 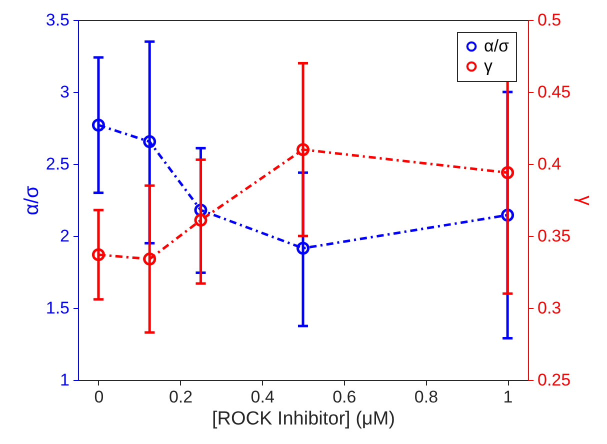 What do you see at coordinates (344, 397) in the screenshot?
I see `x-tick-label: 0.6` at bounding box center [344, 397].